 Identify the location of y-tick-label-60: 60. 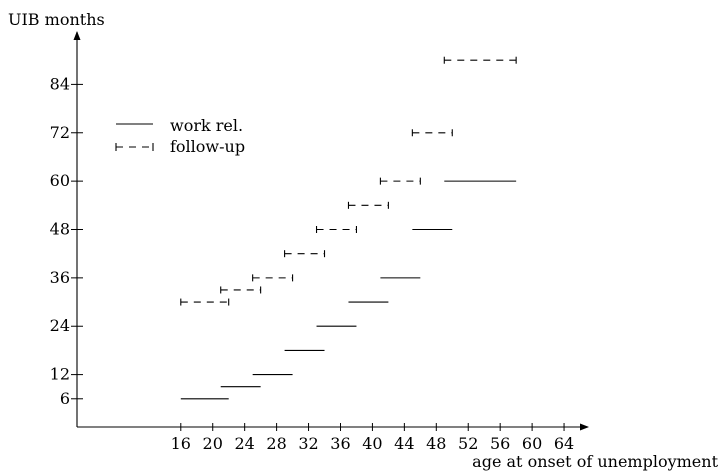
(60, 180).